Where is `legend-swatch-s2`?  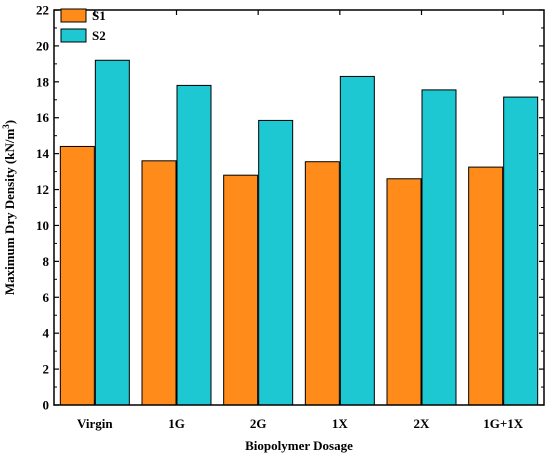 legend-swatch-s2 is located at coordinates (73, 35).